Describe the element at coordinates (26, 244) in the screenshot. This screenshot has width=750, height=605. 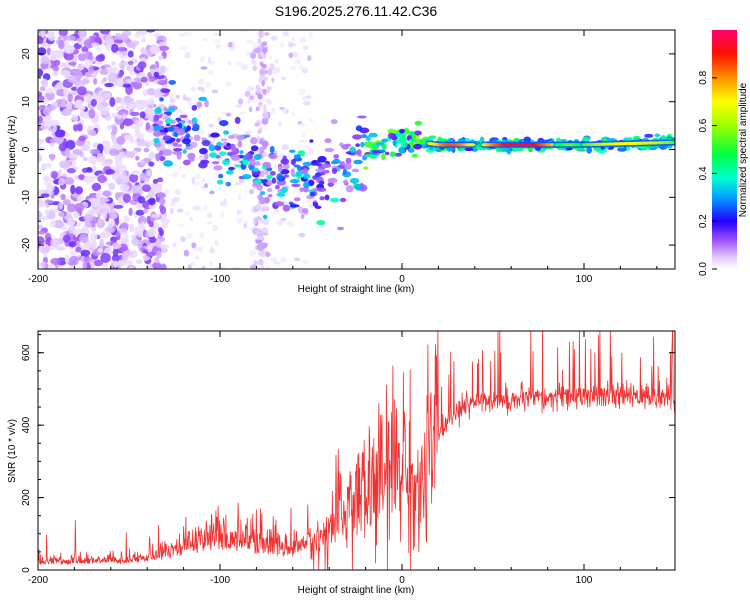
I see `spectrogram-y-tick-label: -20` at that location.